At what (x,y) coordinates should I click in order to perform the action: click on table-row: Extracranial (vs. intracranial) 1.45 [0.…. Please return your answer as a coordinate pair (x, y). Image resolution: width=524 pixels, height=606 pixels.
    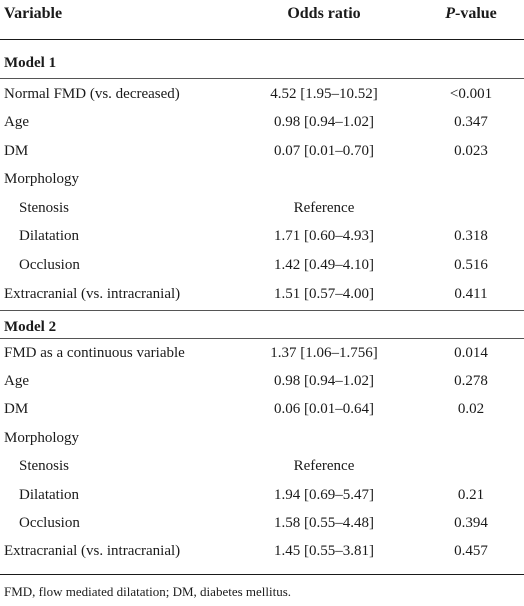
    Looking at the image, I should click on (262, 551).